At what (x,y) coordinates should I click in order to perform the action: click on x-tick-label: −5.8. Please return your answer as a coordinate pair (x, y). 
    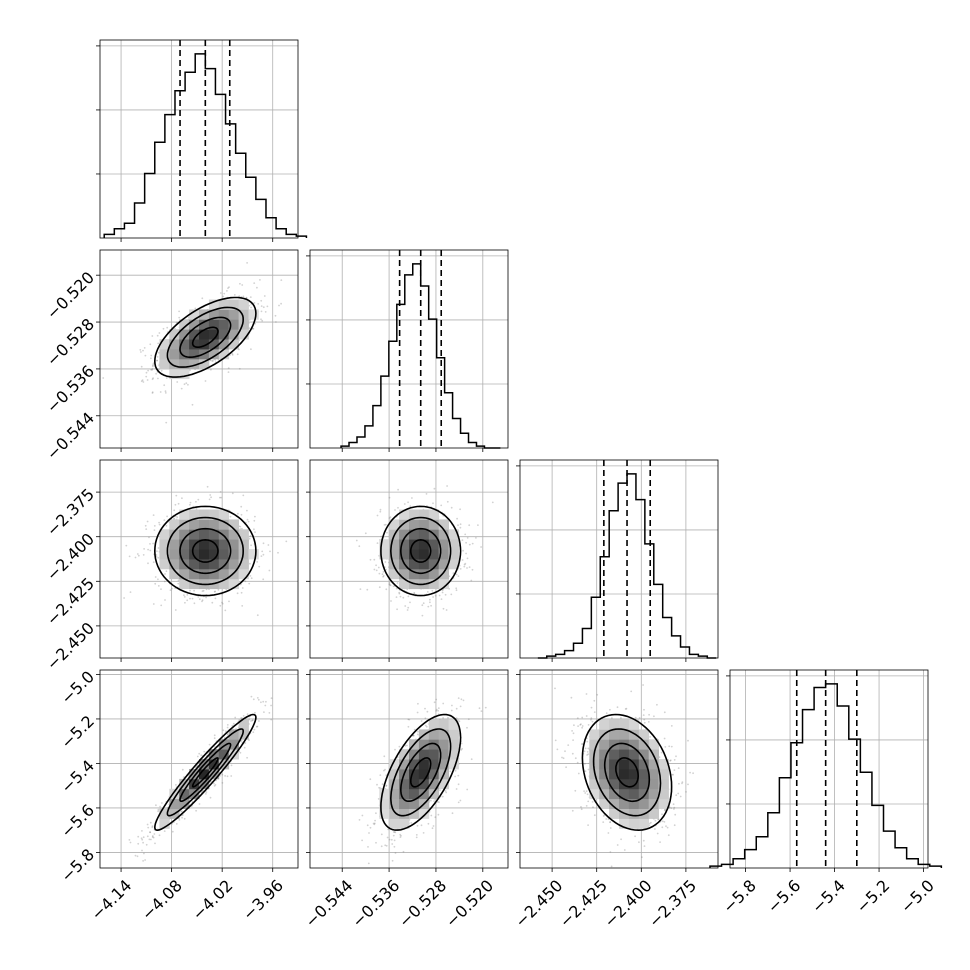
    Looking at the image, I should click on (739, 896).